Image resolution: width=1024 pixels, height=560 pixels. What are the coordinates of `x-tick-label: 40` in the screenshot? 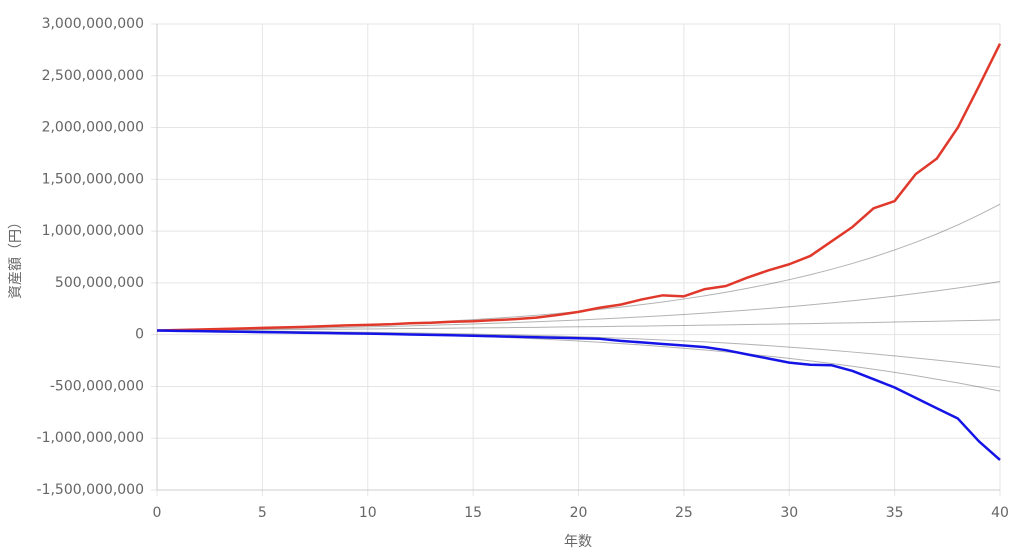 It's located at (1000, 513).